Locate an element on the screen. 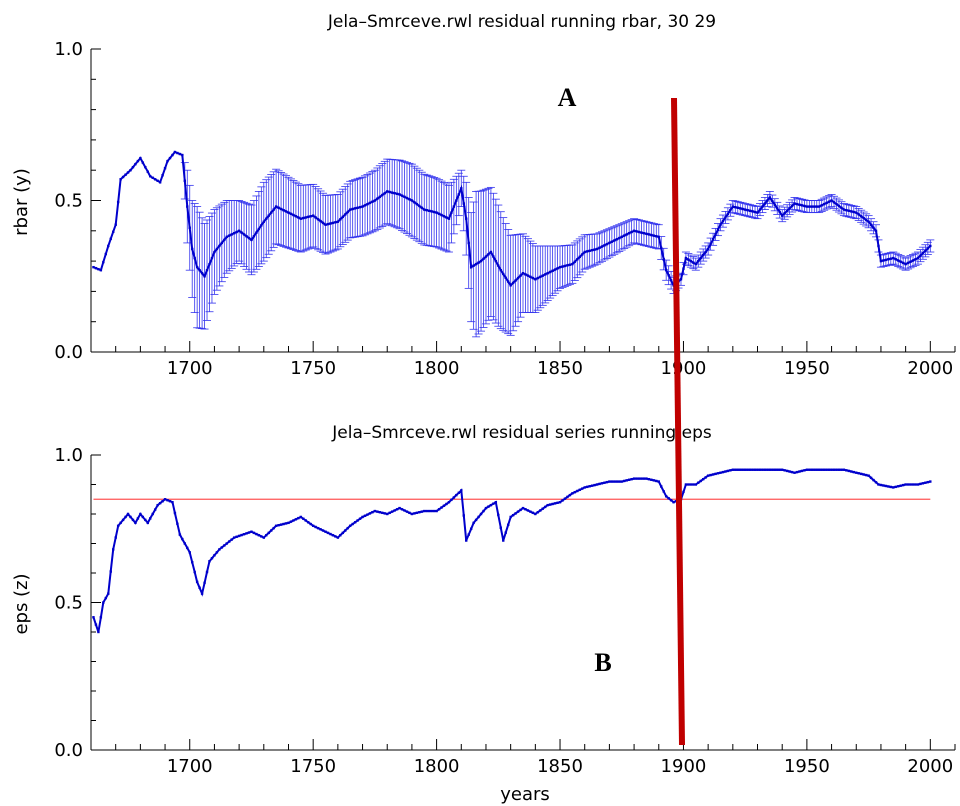 The height and width of the screenshot is (806, 960). top-x-tick-label: 1850 is located at coordinates (560, 368).